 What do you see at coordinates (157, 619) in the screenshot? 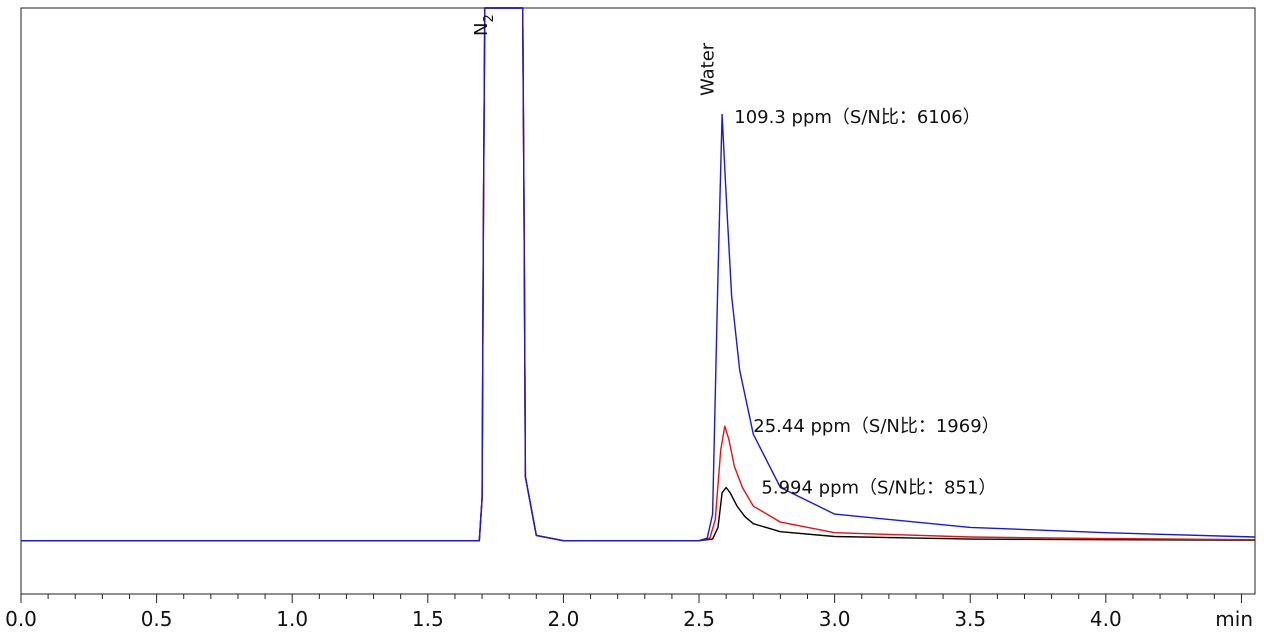
I see `x-tick-label: 0.5` at bounding box center [157, 619].